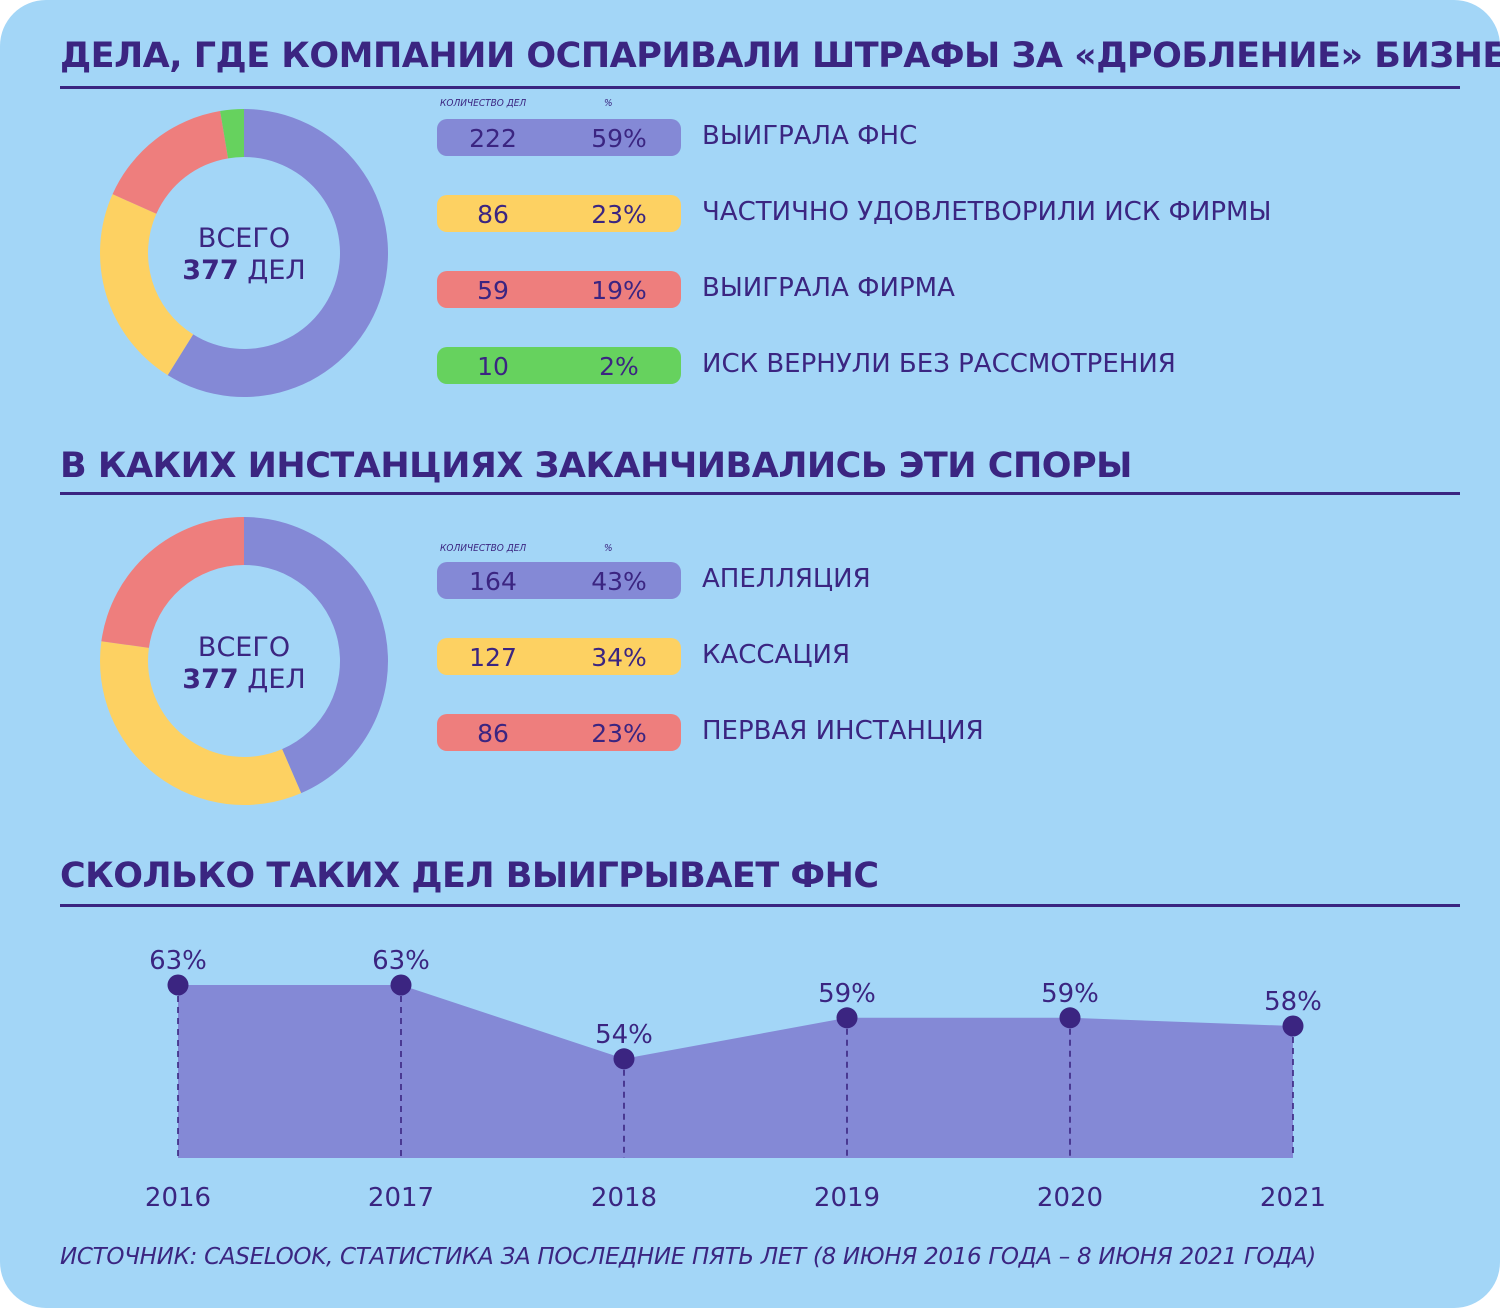 The image size is (1500, 1308). I want to click on x-tick-2019: 2019, so click(847, 1198).